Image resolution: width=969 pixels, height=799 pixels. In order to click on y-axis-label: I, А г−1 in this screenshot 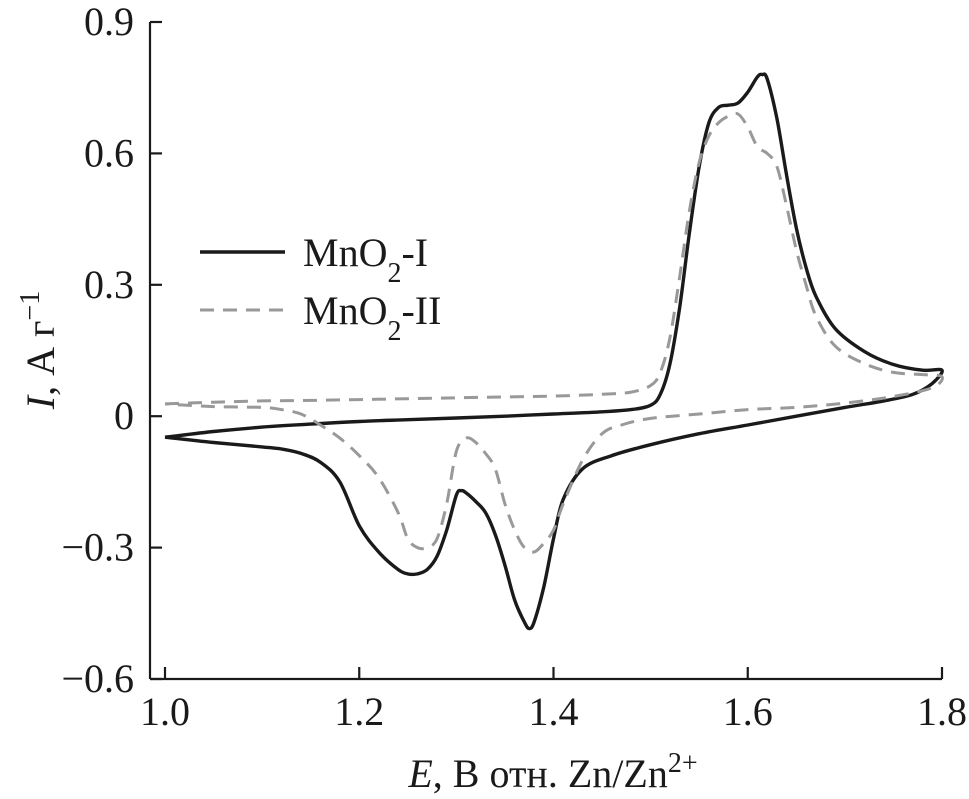, I will do `click(39, 350)`.